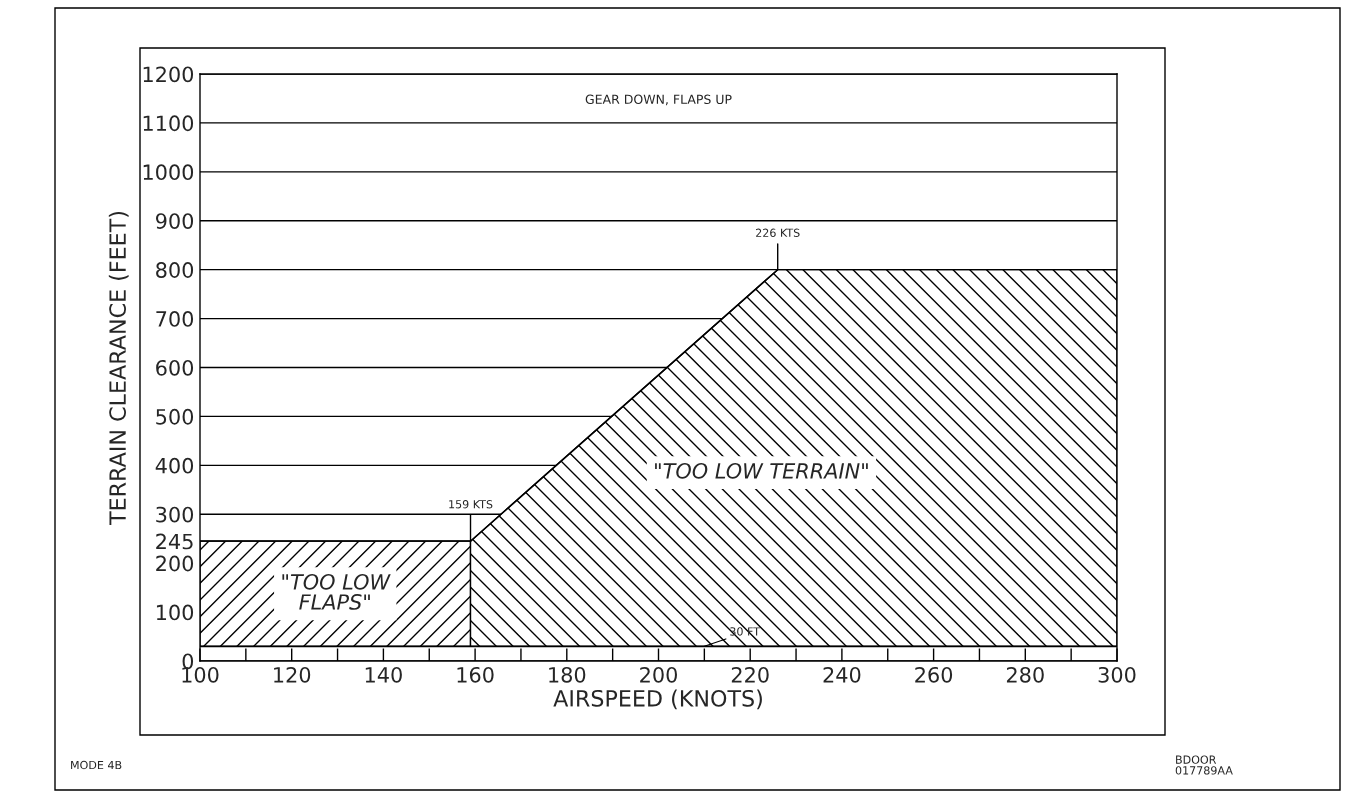 This screenshot has height=798, width=1347. Describe the element at coordinates (175, 270) in the screenshot. I see `y-tick-label: 800` at that location.